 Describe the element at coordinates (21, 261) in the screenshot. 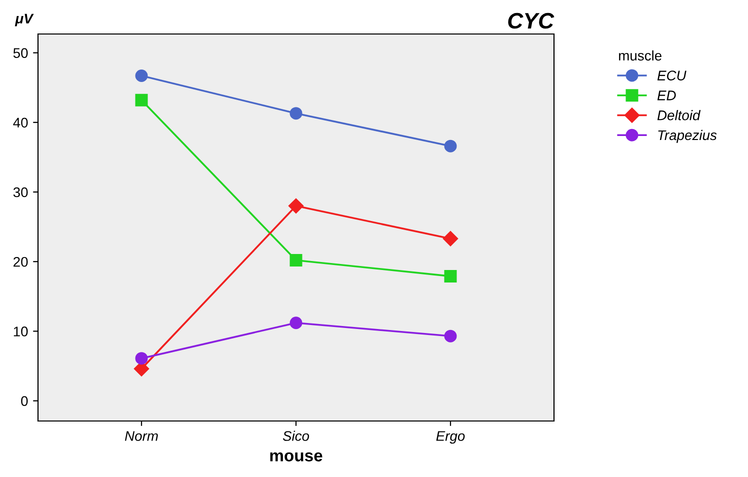

I see `y-tick-label: 20` at that location.